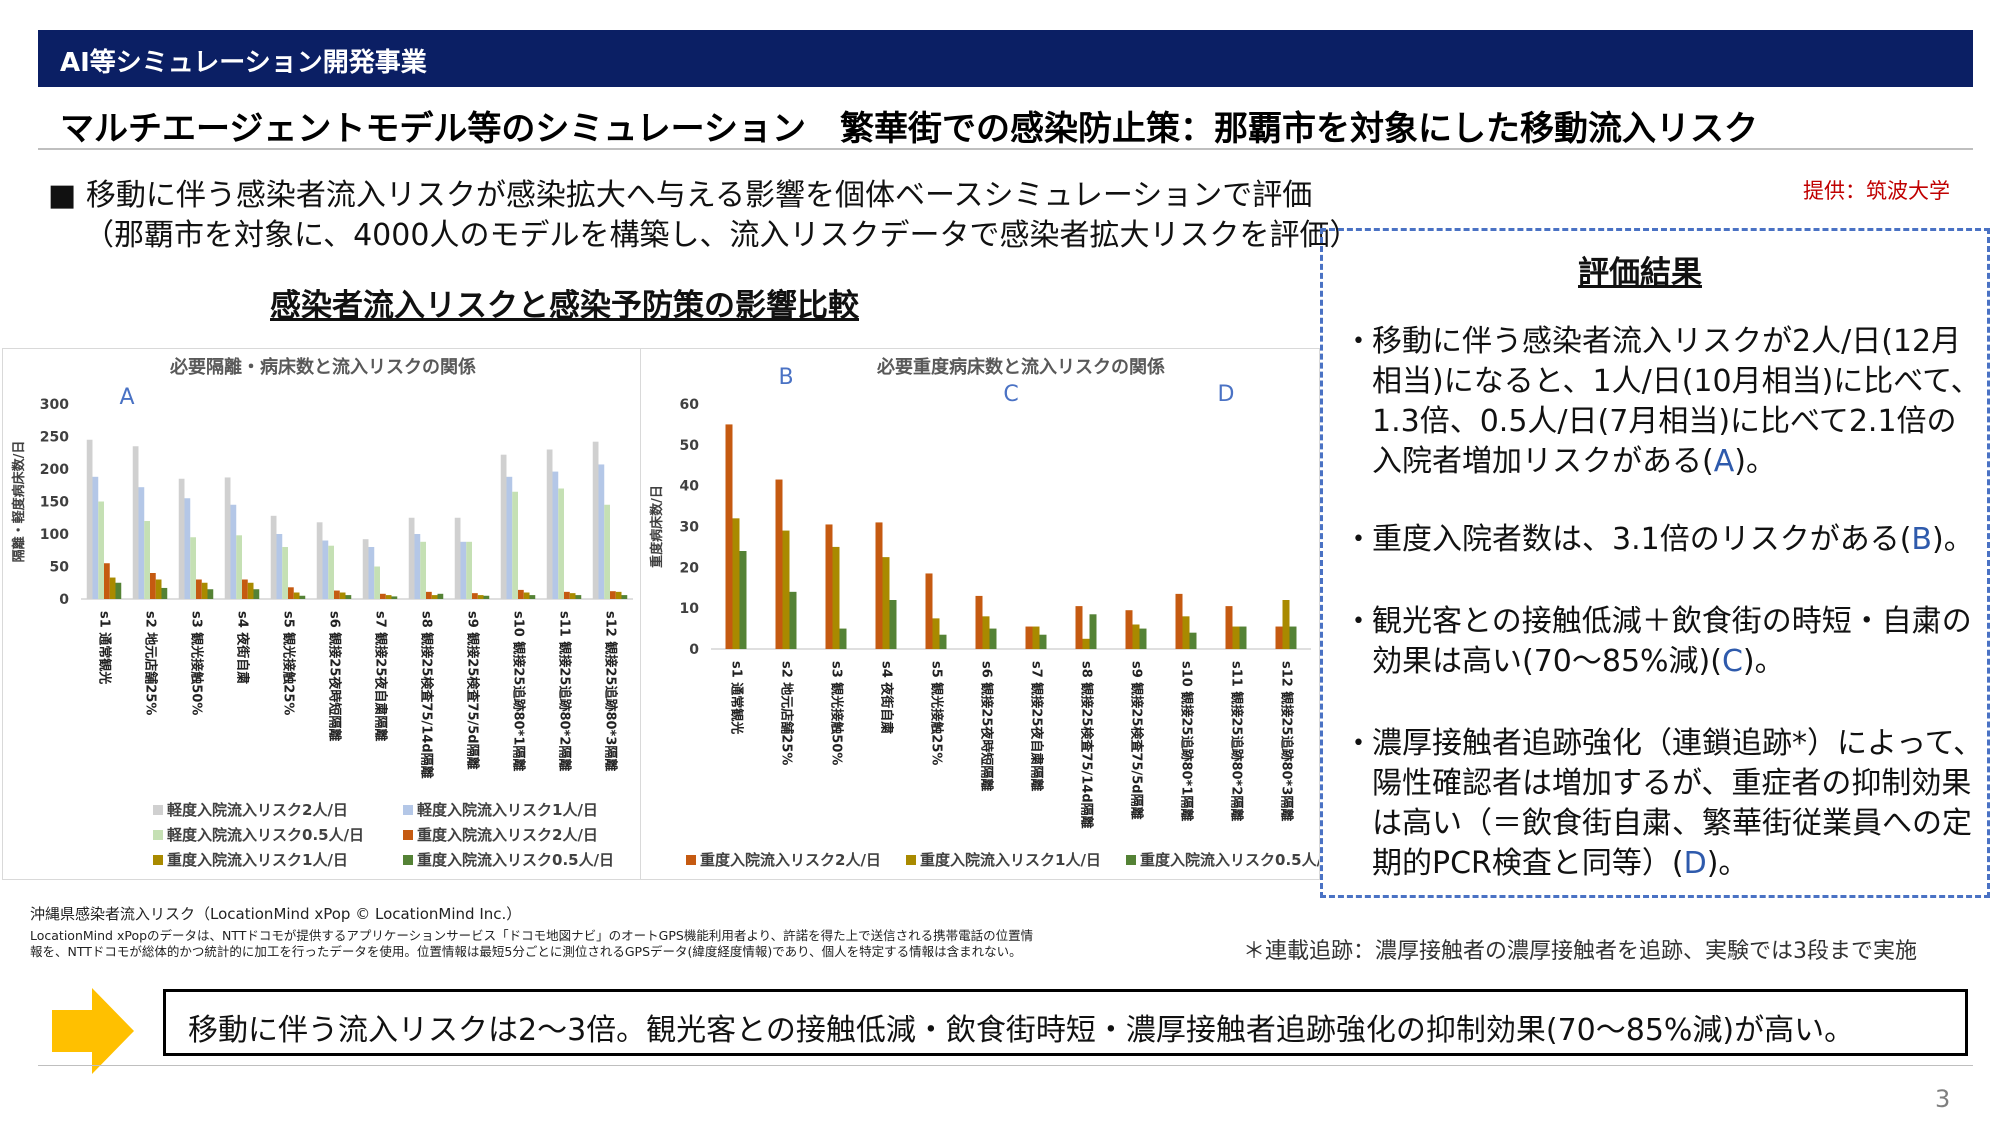 This screenshot has height=1125, width=2000. What do you see at coordinates (1010, 394) in the screenshot?
I see `chart-annotation: C` at bounding box center [1010, 394].